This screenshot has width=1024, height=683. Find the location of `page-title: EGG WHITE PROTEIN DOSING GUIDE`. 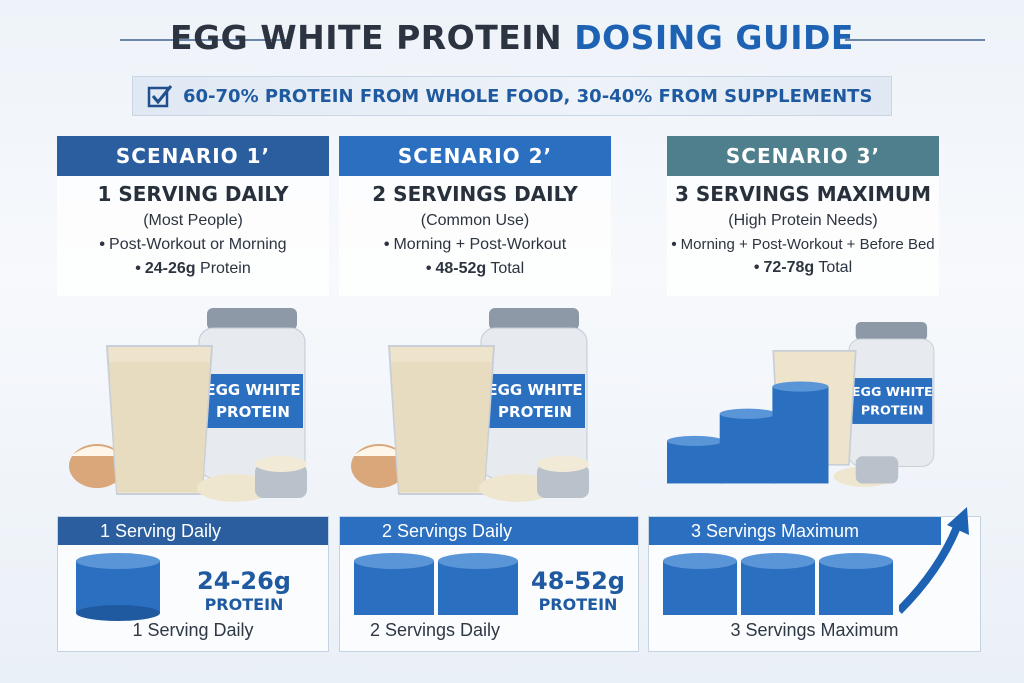

page-title: EGG WHITE PROTEIN DOSING GUIDE is located at coordinates (512, 37).